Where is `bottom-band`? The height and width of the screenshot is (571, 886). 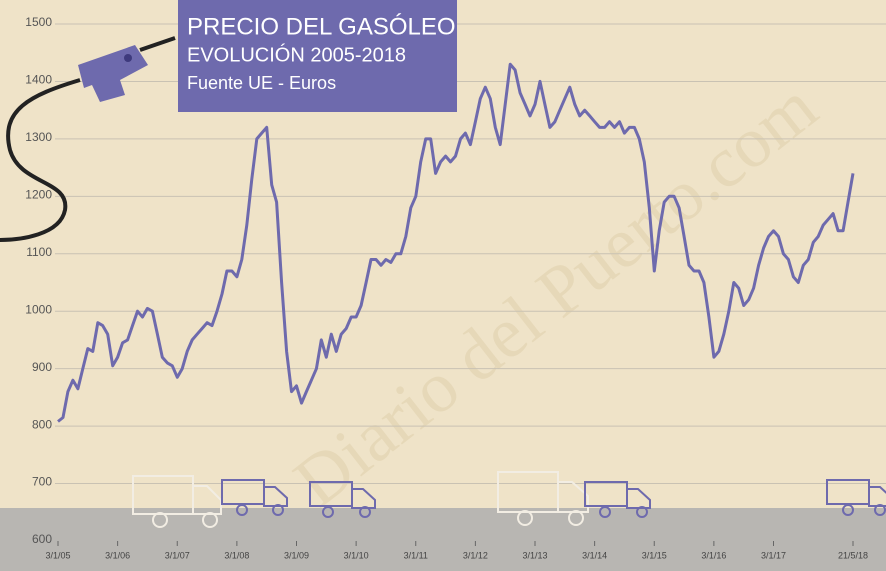 bottom-band is located at coordinates (443, 539).